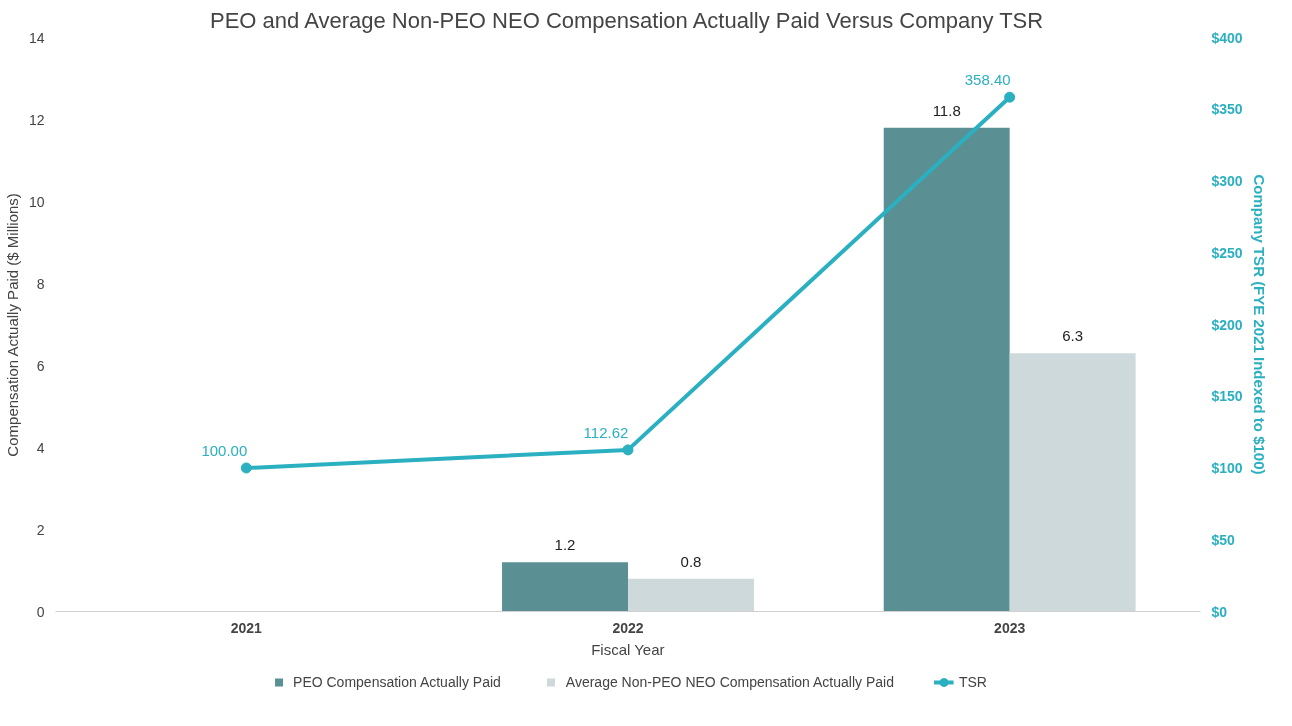  What do you see at coordinates (628, 627) in the screenshot?
I see `x-tick-label: 2022` at bounding box center [628, 627].